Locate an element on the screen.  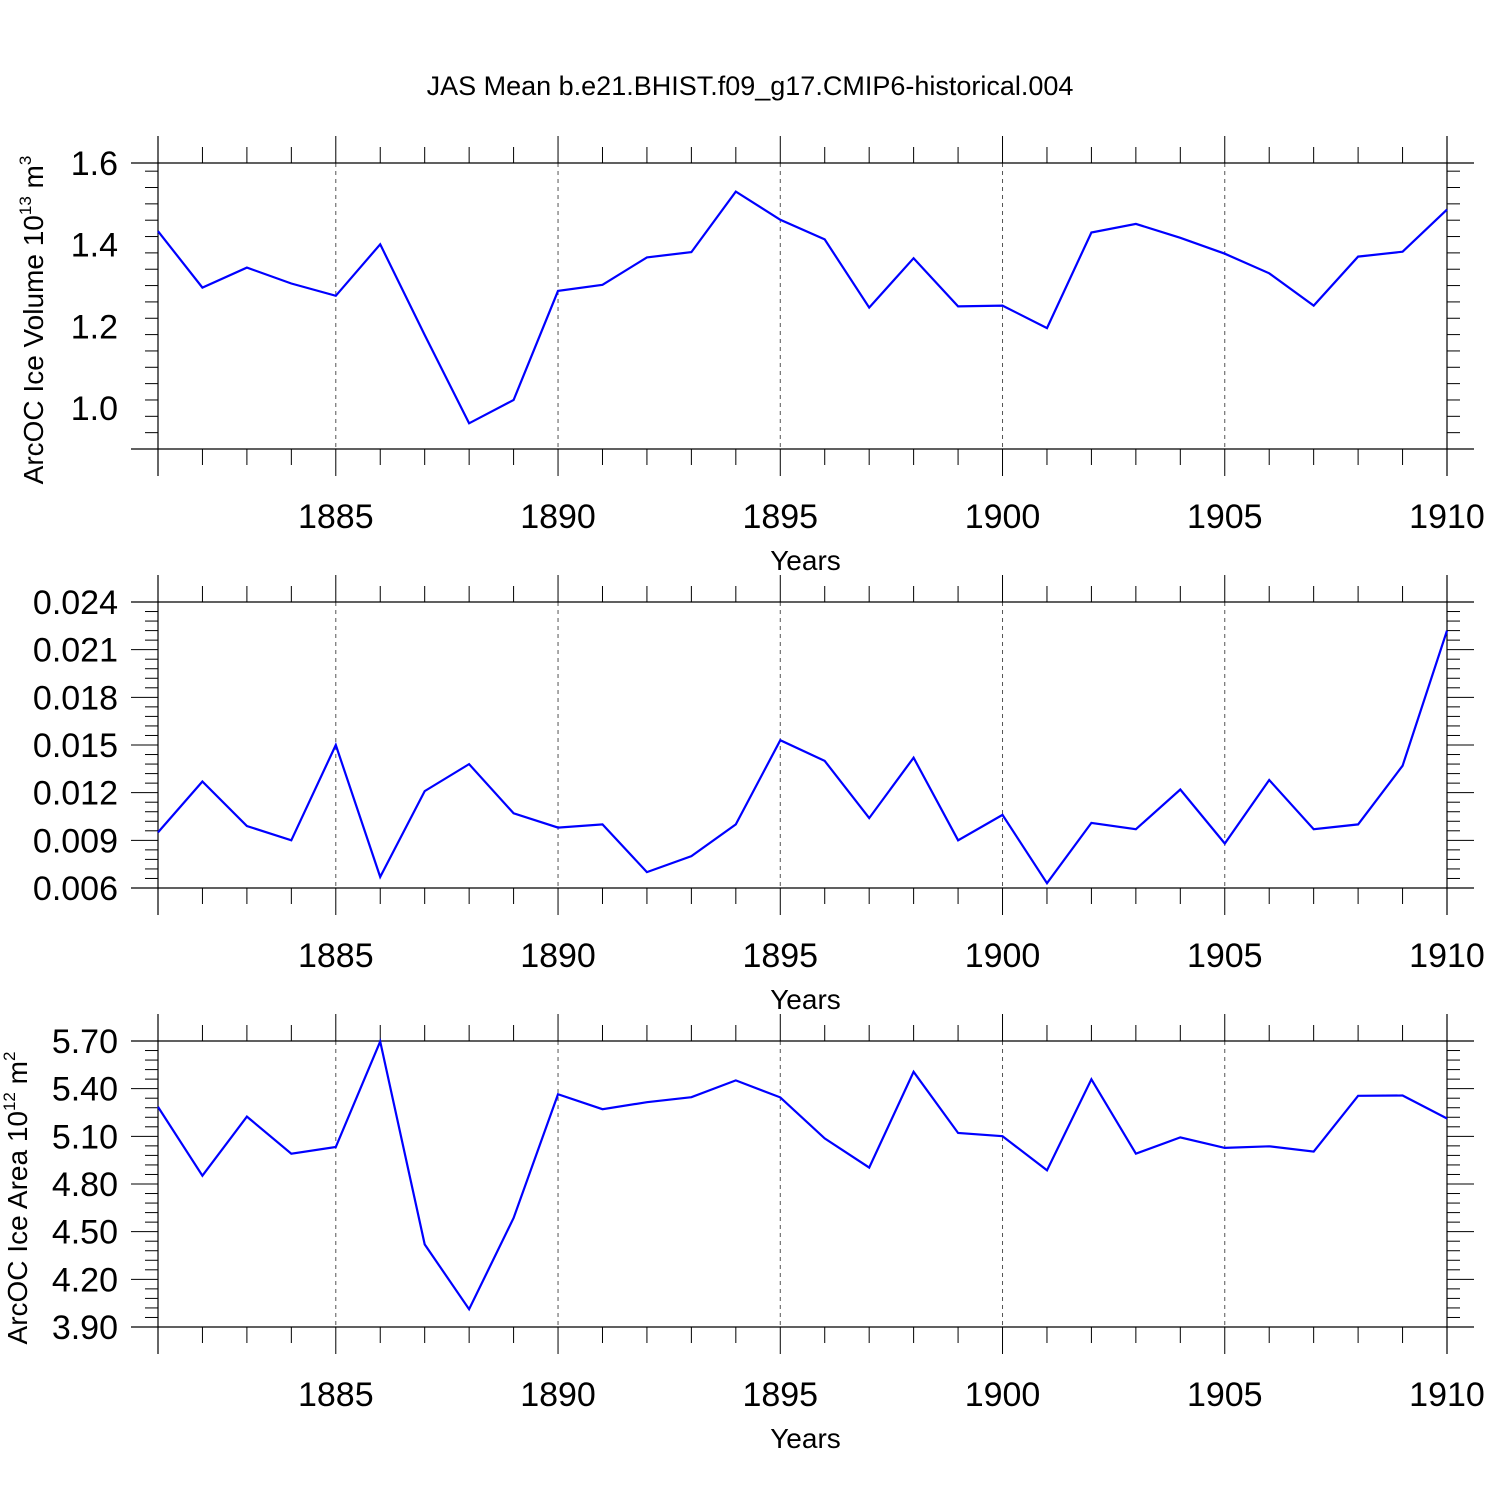
y-tick-label: 3.90 is located at coordinates (85, 1328).